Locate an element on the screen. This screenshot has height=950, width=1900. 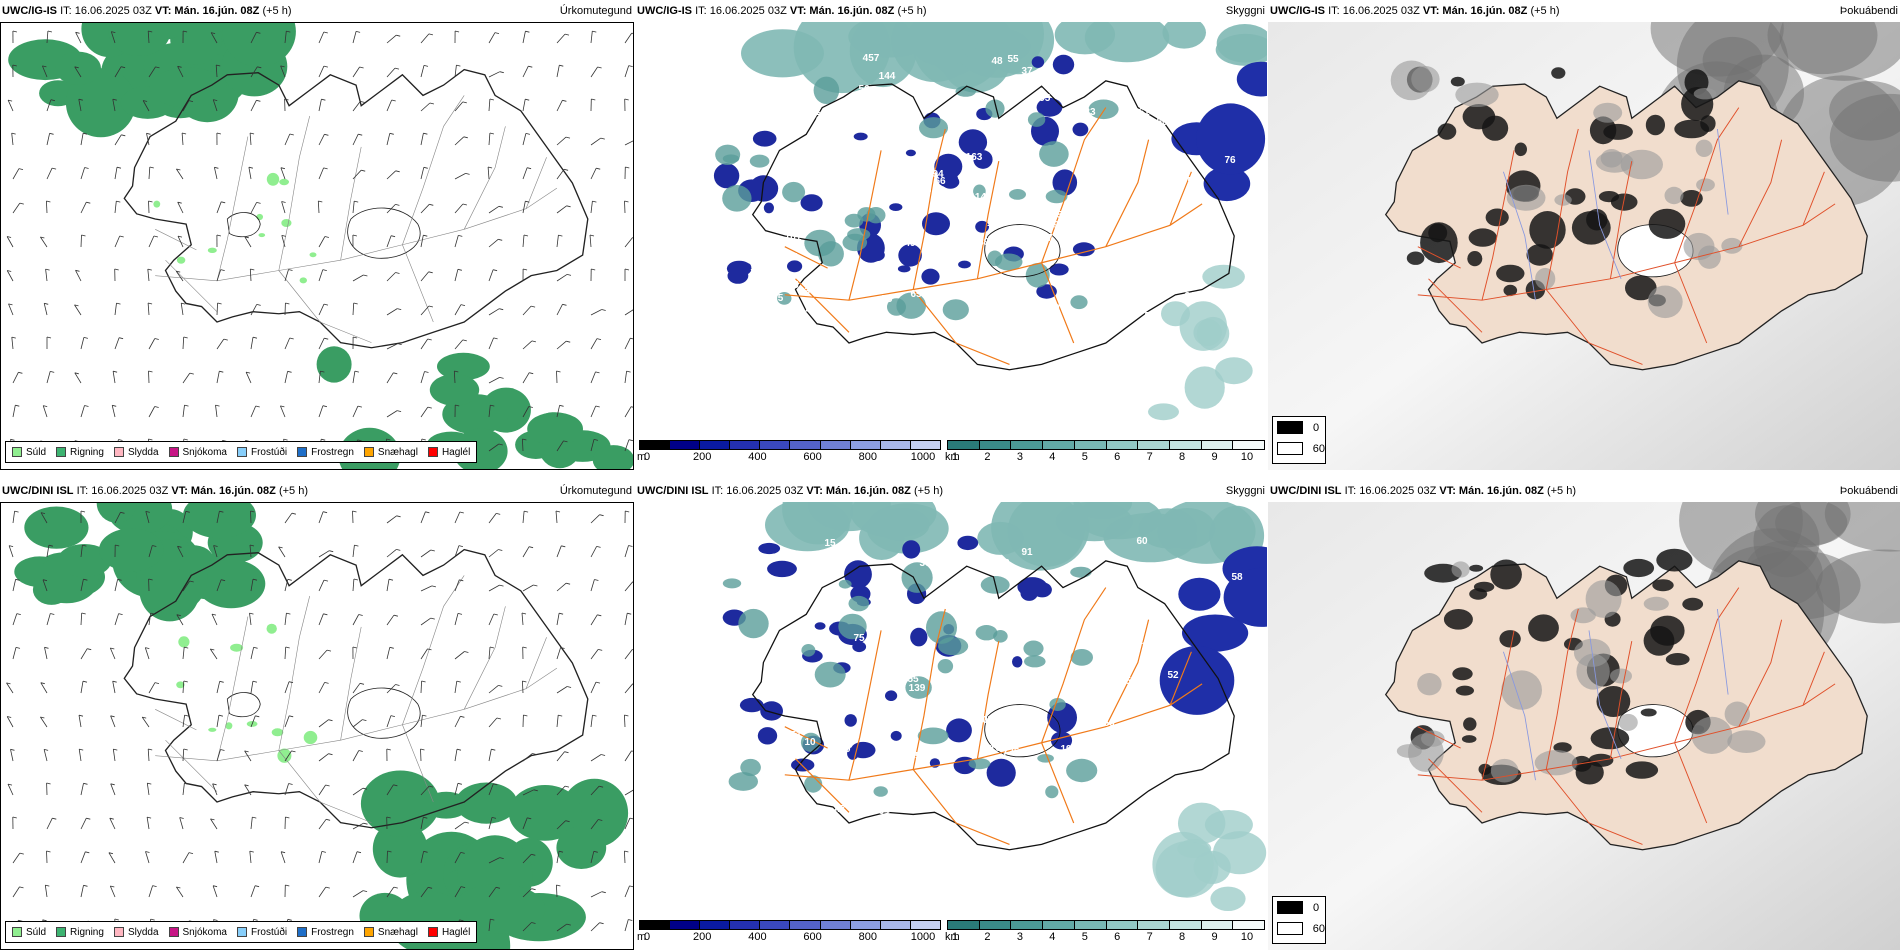
ceiling-value-label: 63 is located at coordinates (1034, 171).